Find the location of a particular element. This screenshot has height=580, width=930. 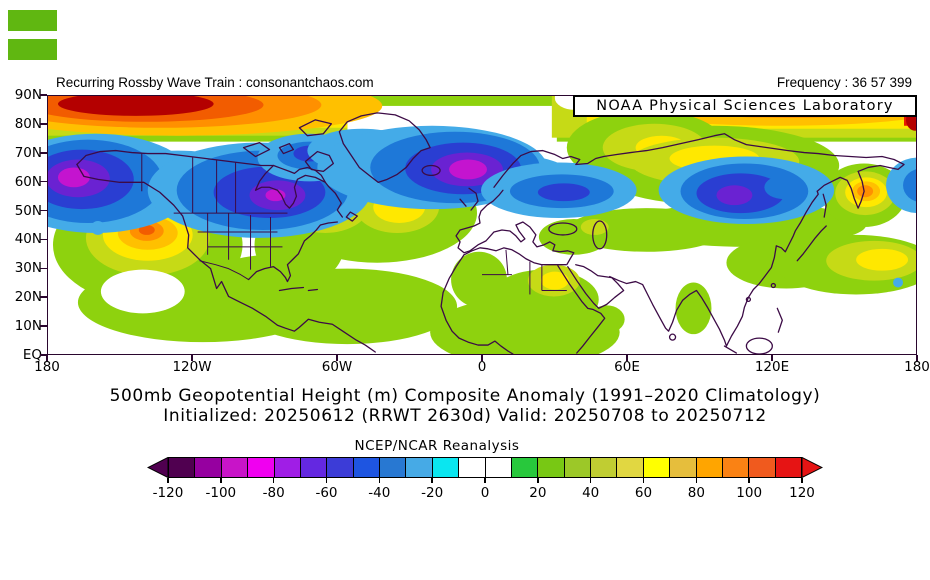

noaa-credit-text: NOAA Physical Sciences Laboratory is located at coordinates (745, 106).